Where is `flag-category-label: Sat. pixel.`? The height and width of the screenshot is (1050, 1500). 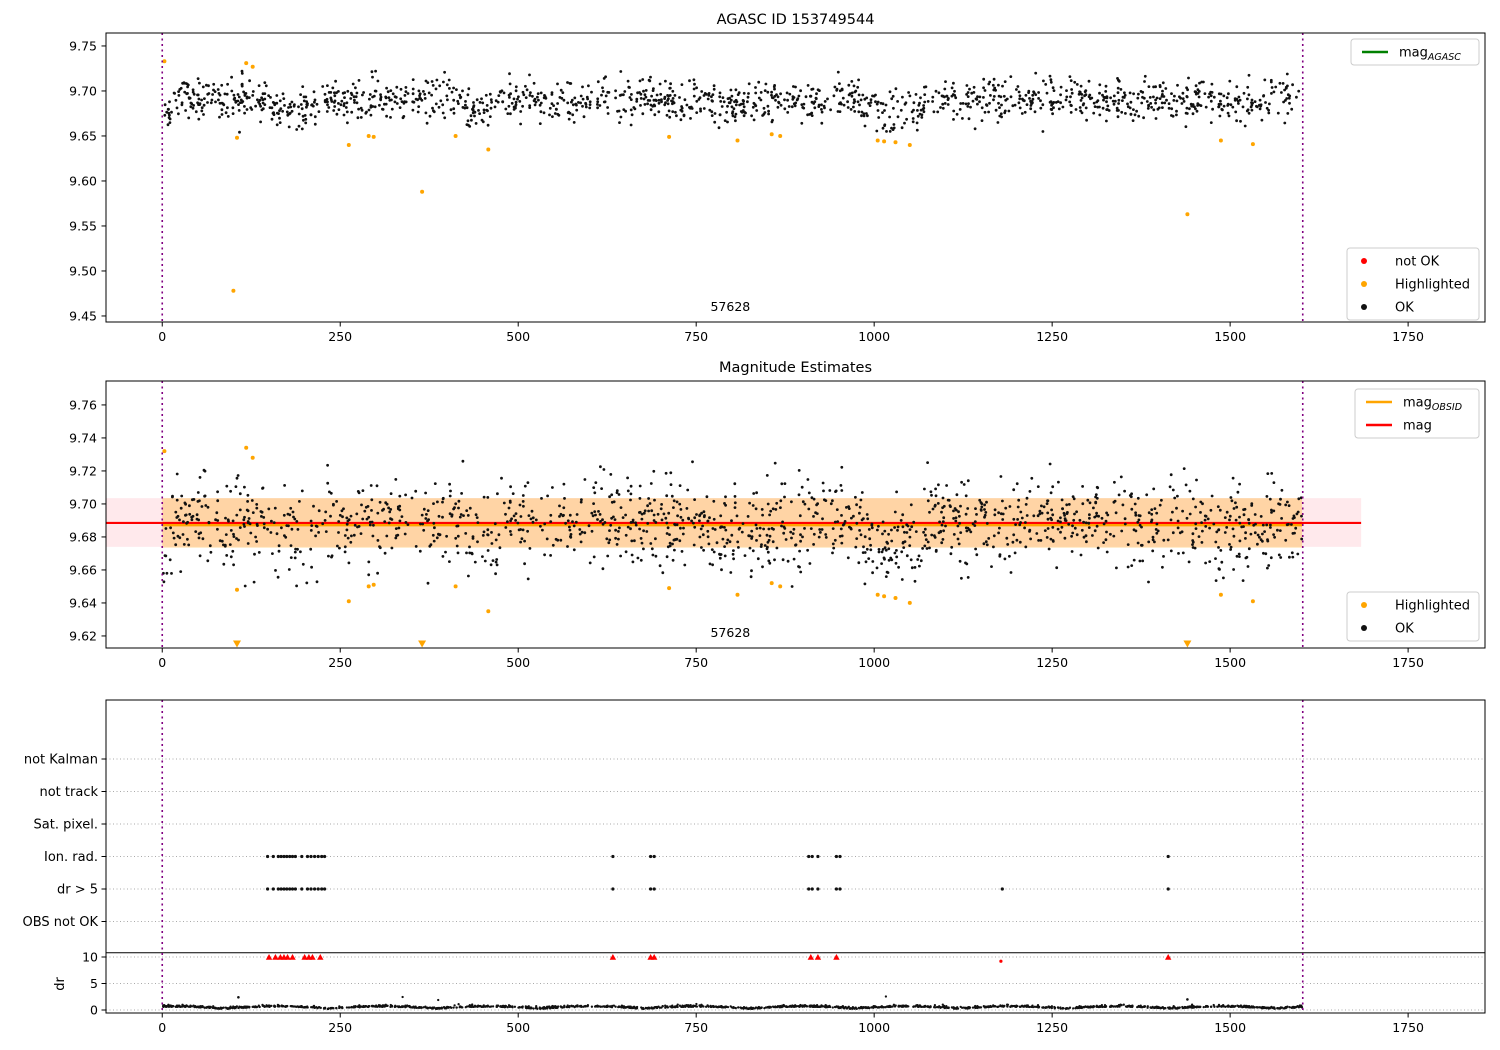
flag-category-label: Sat. pixel. is located at coordinates (66, 825).